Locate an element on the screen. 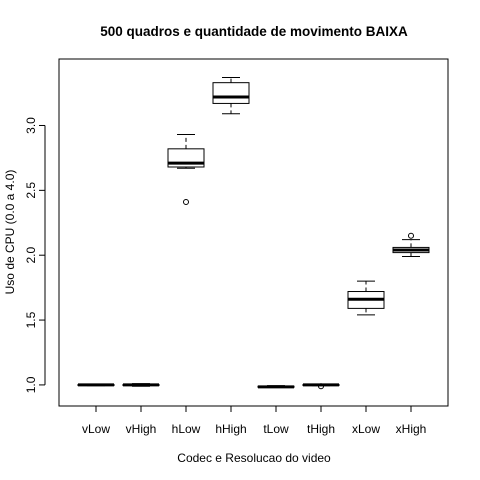  box-vLow is located at coordinates (96, 385).